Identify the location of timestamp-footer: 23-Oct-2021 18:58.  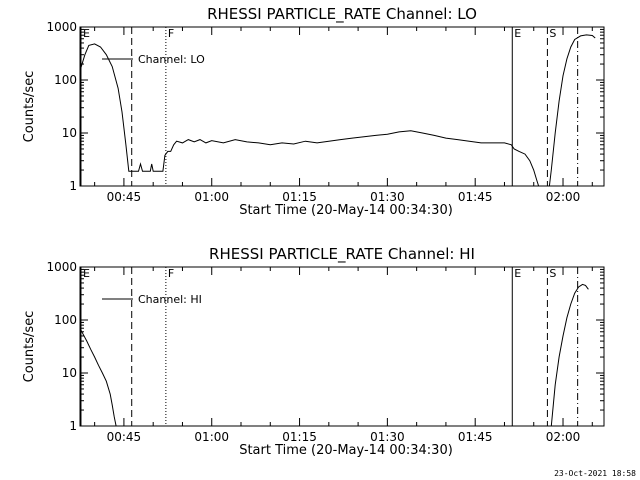
(595, 473).